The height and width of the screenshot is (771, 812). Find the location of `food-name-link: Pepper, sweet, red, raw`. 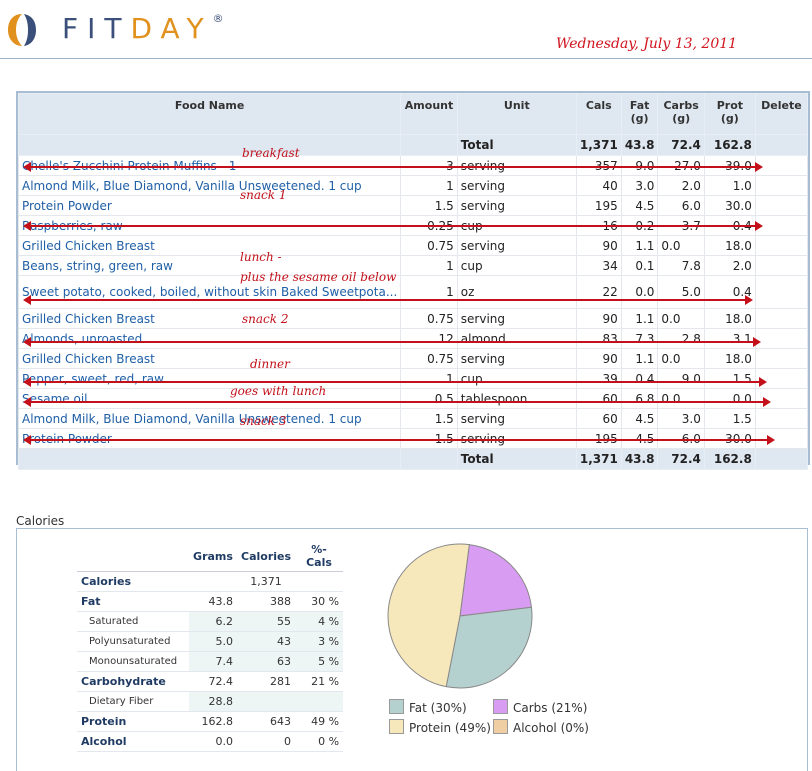

food-name-link: Pepper, sweet, red, raw is located at coordinates (209, 378).